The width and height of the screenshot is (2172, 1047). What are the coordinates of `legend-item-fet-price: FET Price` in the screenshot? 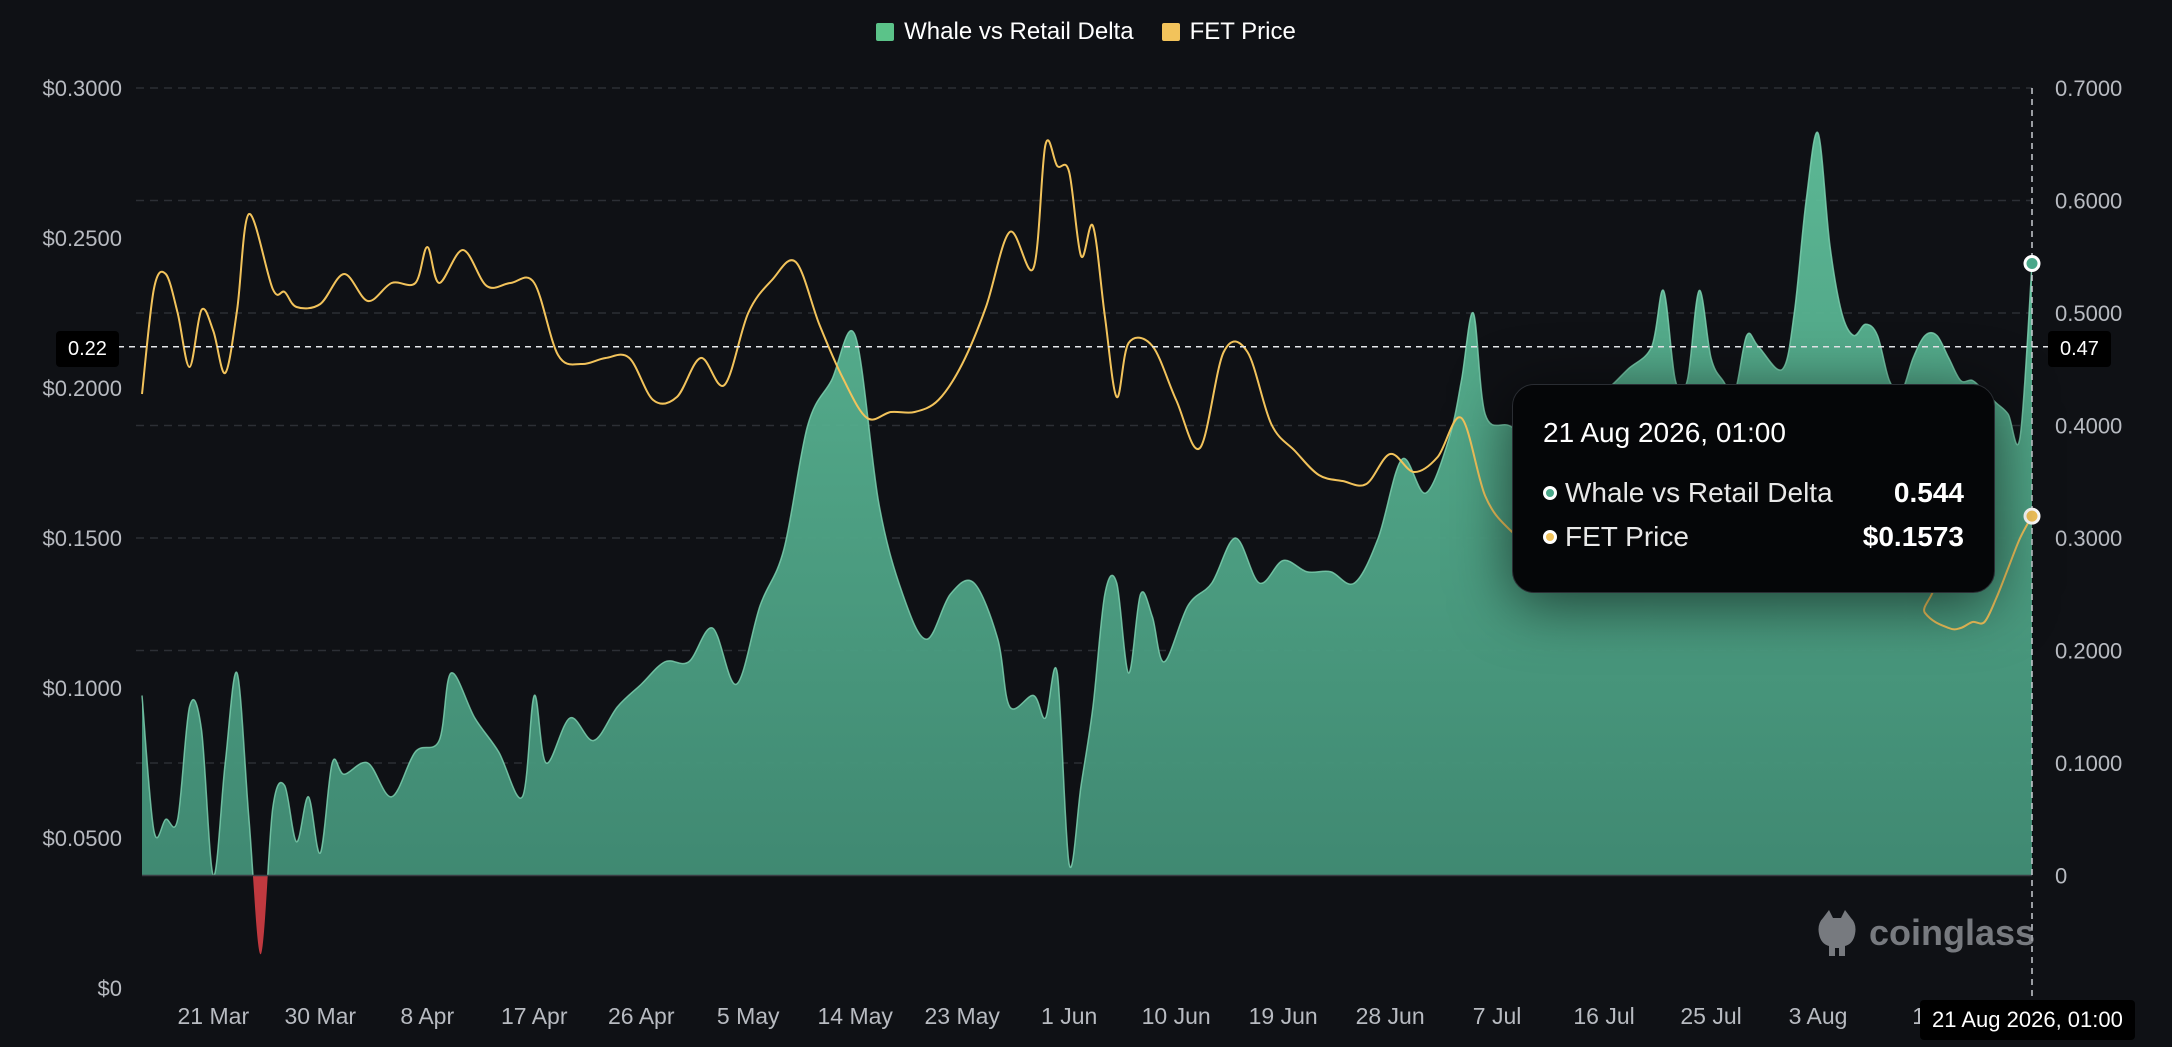 It's located at (1228, 32).